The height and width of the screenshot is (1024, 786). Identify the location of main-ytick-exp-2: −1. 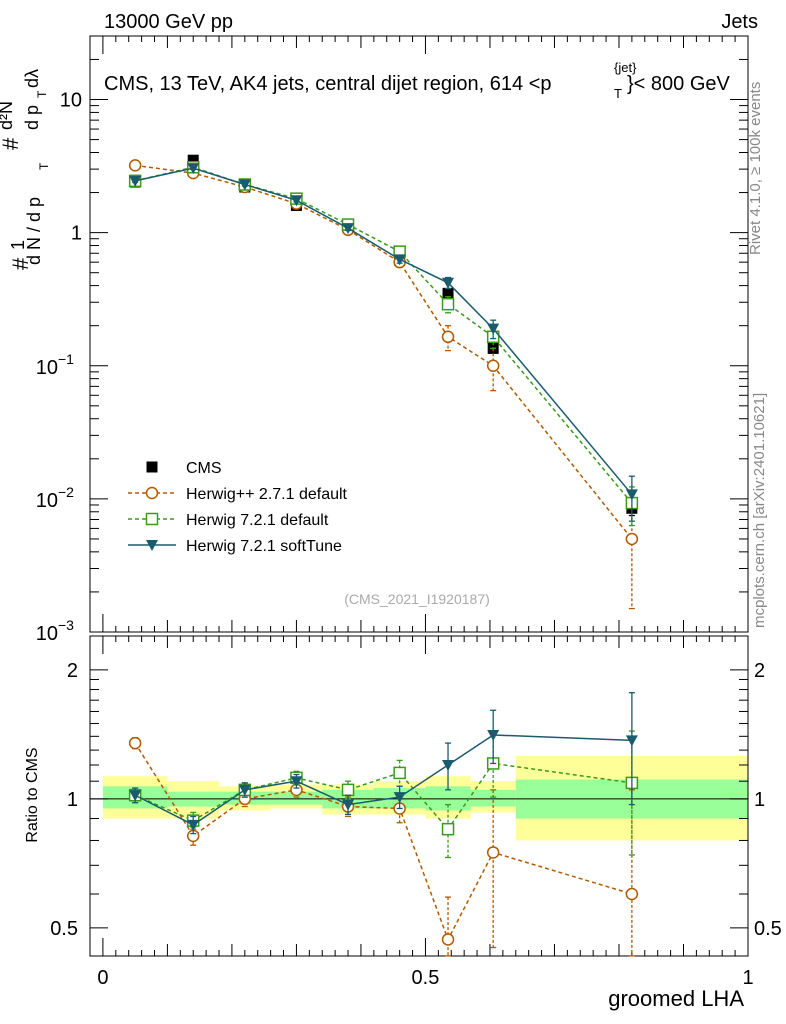
(66, 359).